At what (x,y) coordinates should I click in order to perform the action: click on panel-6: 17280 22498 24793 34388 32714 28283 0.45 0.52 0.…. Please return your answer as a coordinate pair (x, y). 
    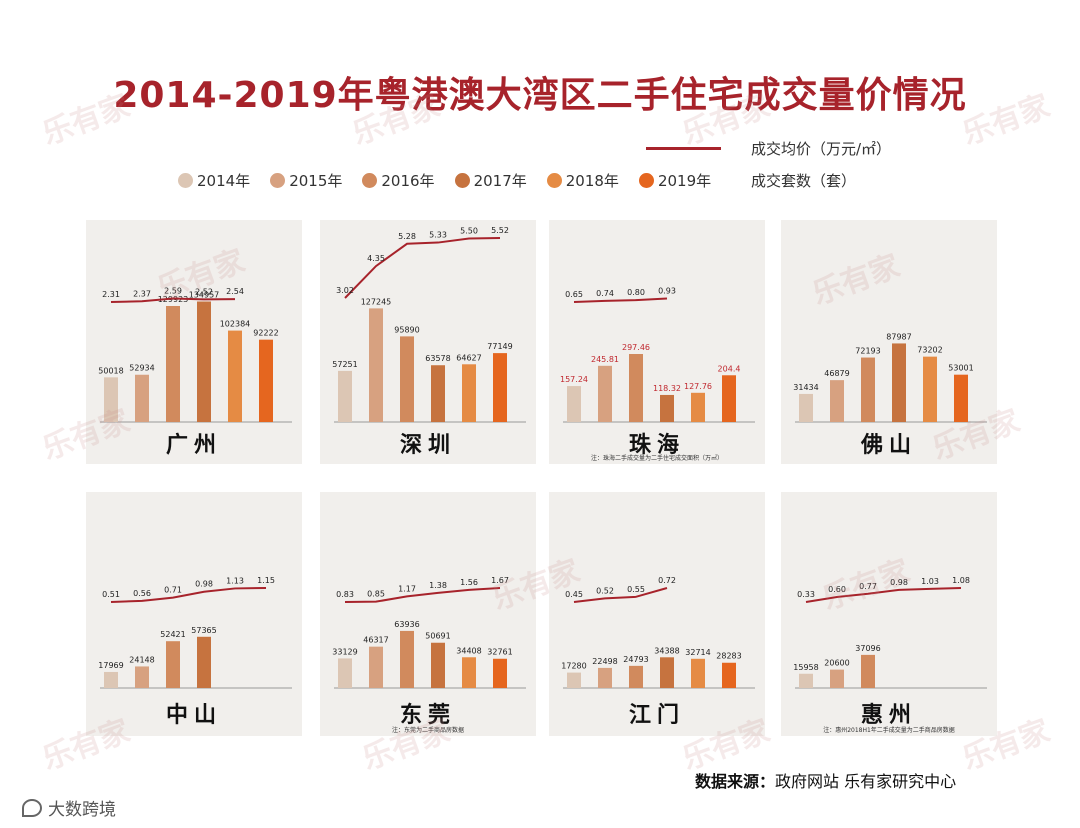
    Looking at the image, I should click on (657, 614).